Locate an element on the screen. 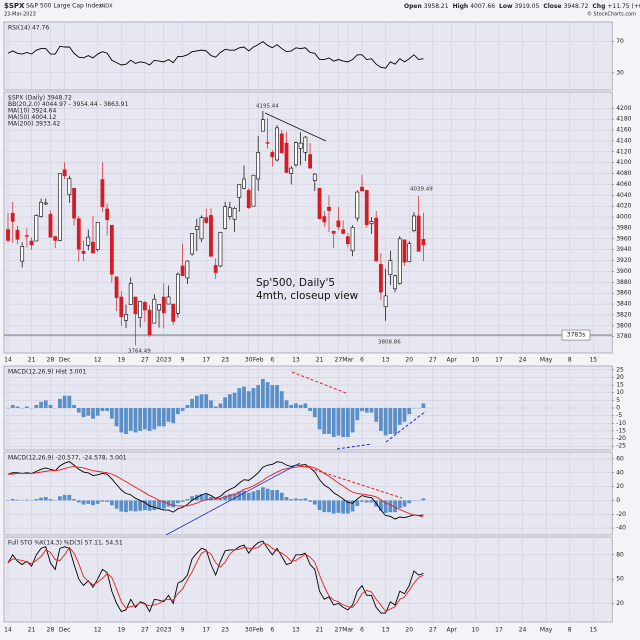 The image size is (640, 640). x-tick-label: 17 is located at coordinates (206, 360).